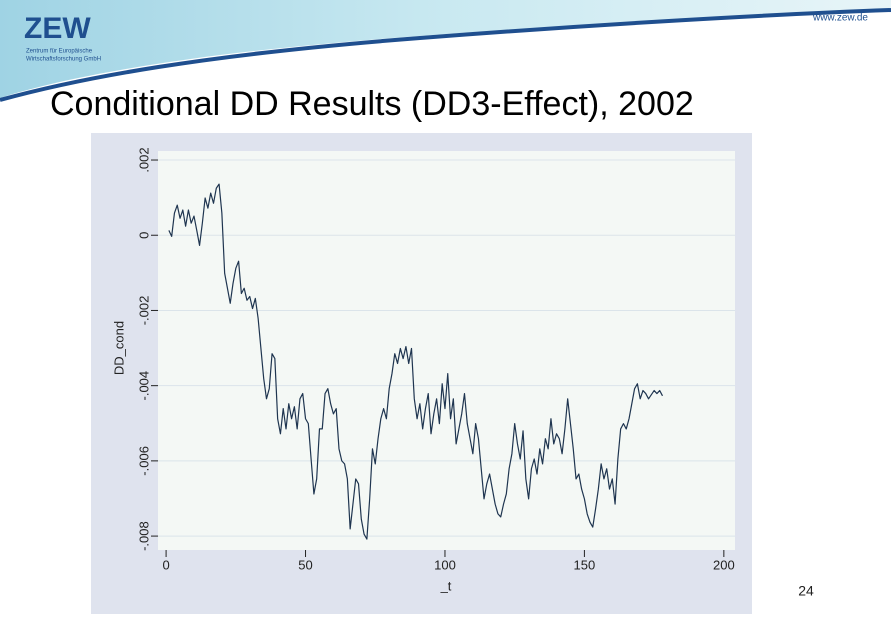  What do you see at coordinates (143, 536) in the screenshot?
I see `y-tick-label: -.008` at bounding box center [143, 536].